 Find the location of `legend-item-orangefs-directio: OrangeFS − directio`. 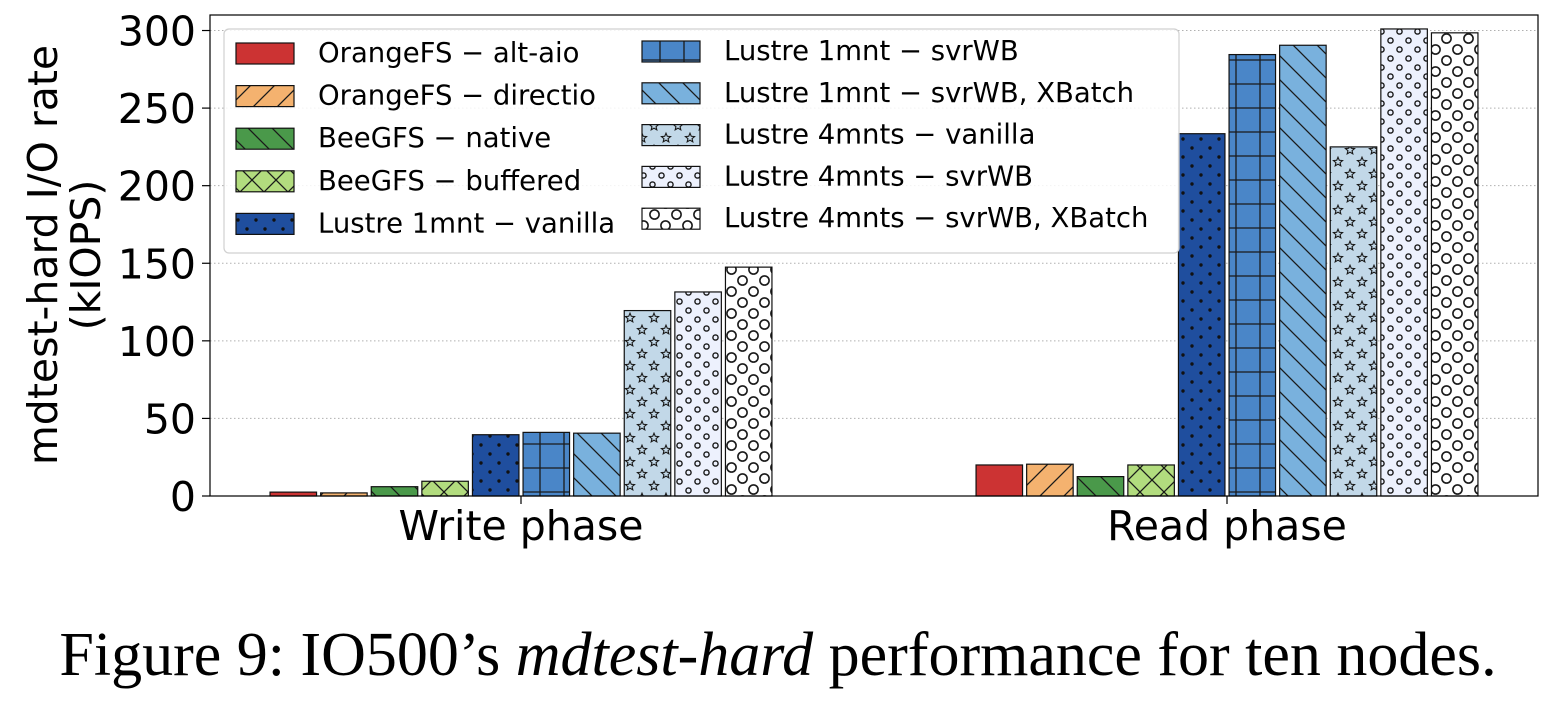

legend-item-orangefs-directio: OrangeFS − directio is located at coordinates (415, 96).